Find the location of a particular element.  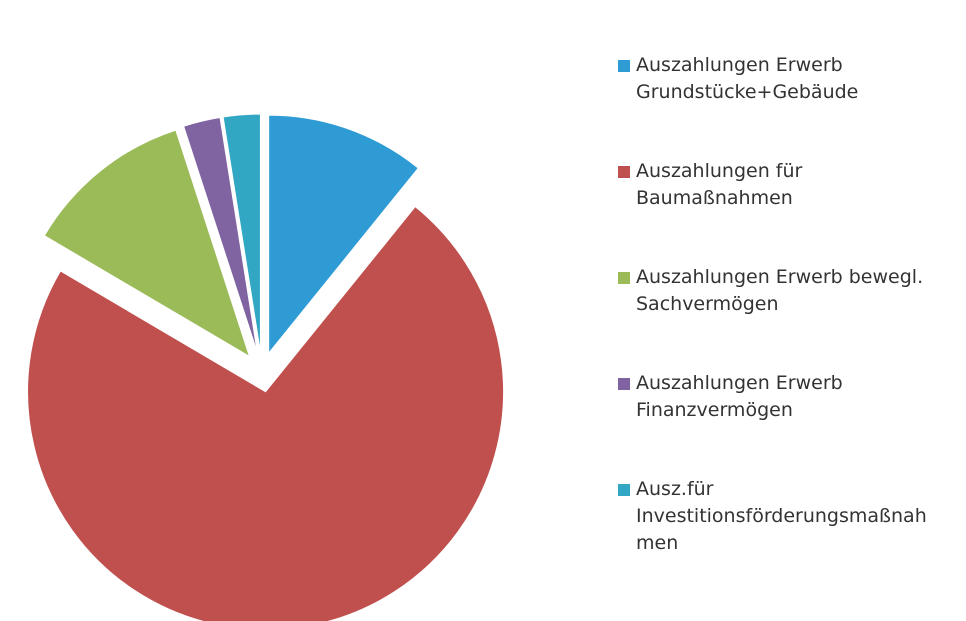

legend-item: Auszahlungen Erwerb Grundstücke+Gebäude is located at coordinates (783, 105).